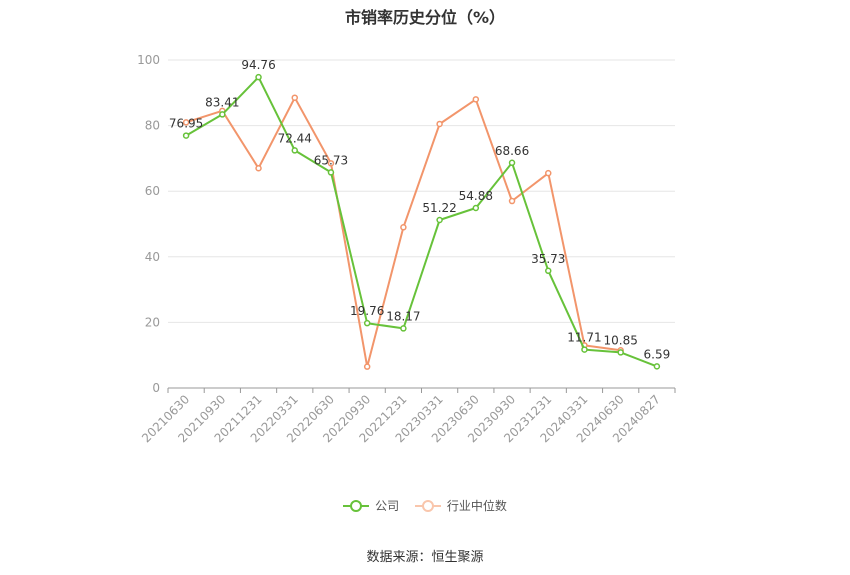 This screenshot has width=850, height=575. Describe the element at coordinates (439, 208) in the screenshot. I see `data-label: 51.22` at that location.